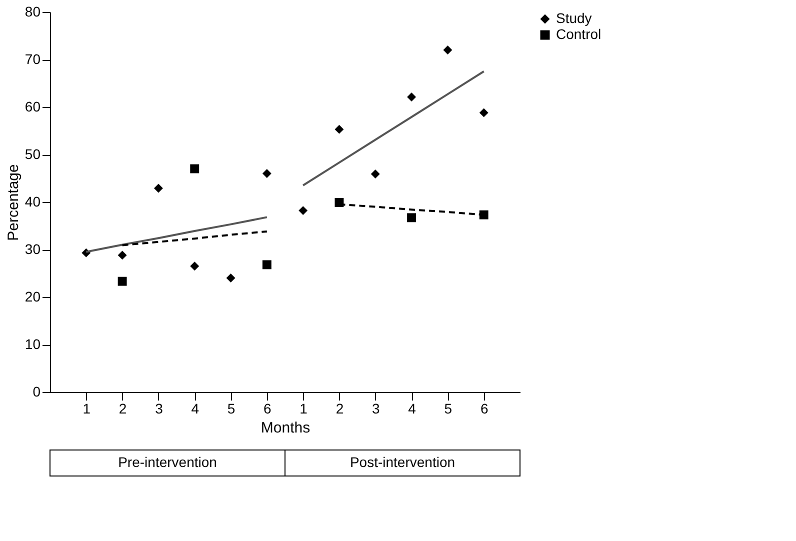  Describe the element at coordinates (167, 462) in the screenshot. I see `text: Pre-intervention` at that location.